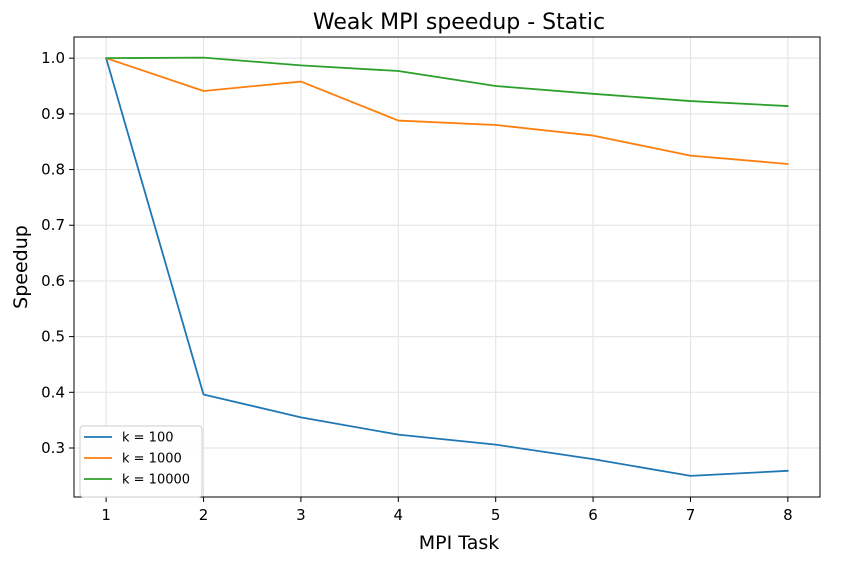  I want to click on chart-title: Weak MPI speedup - Static, so click(459, 22).